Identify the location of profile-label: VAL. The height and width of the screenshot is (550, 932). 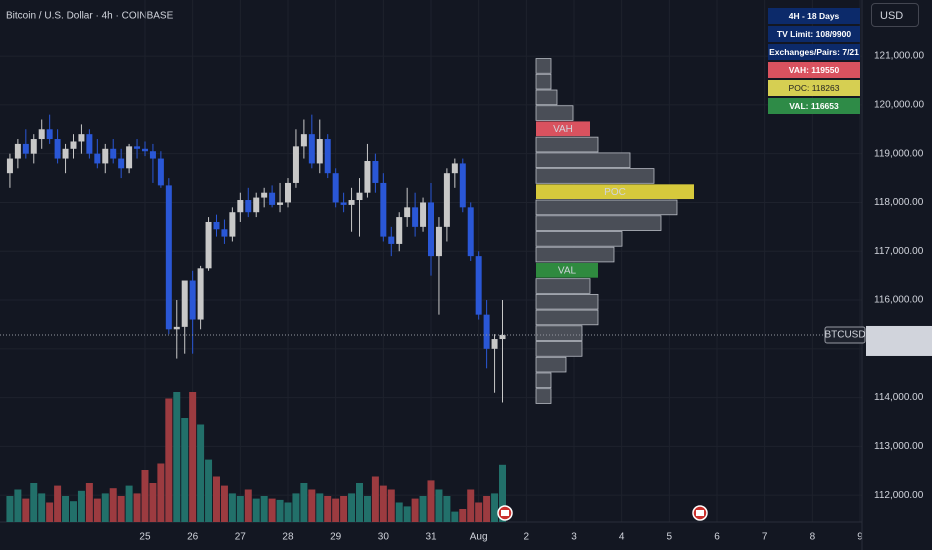
(567, 270).